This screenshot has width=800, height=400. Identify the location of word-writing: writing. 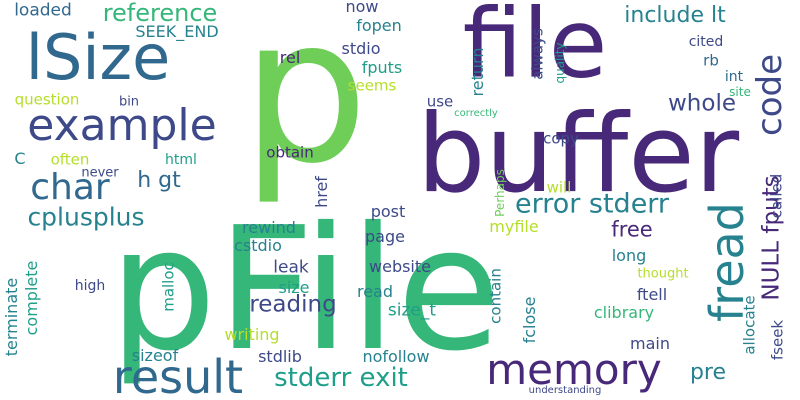
(252, 334).